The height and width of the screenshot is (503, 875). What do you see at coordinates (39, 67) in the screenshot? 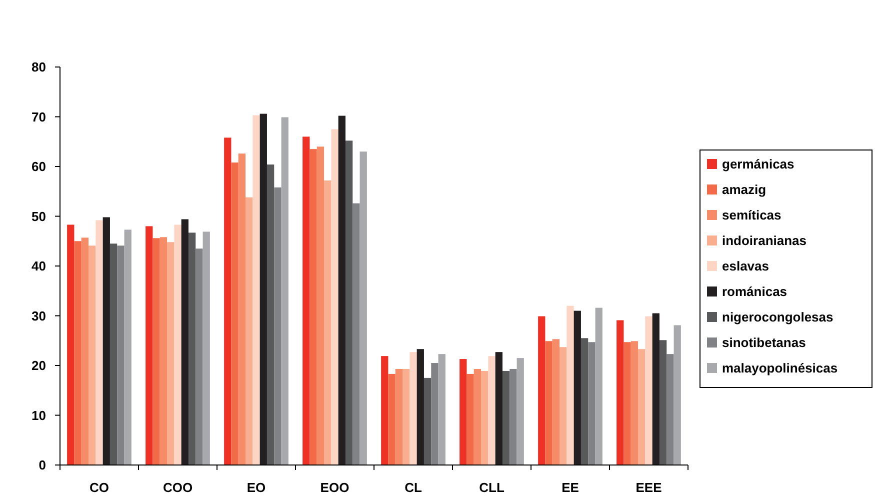
I see `y-tick-label: 80` at bounding box center [39, 67].